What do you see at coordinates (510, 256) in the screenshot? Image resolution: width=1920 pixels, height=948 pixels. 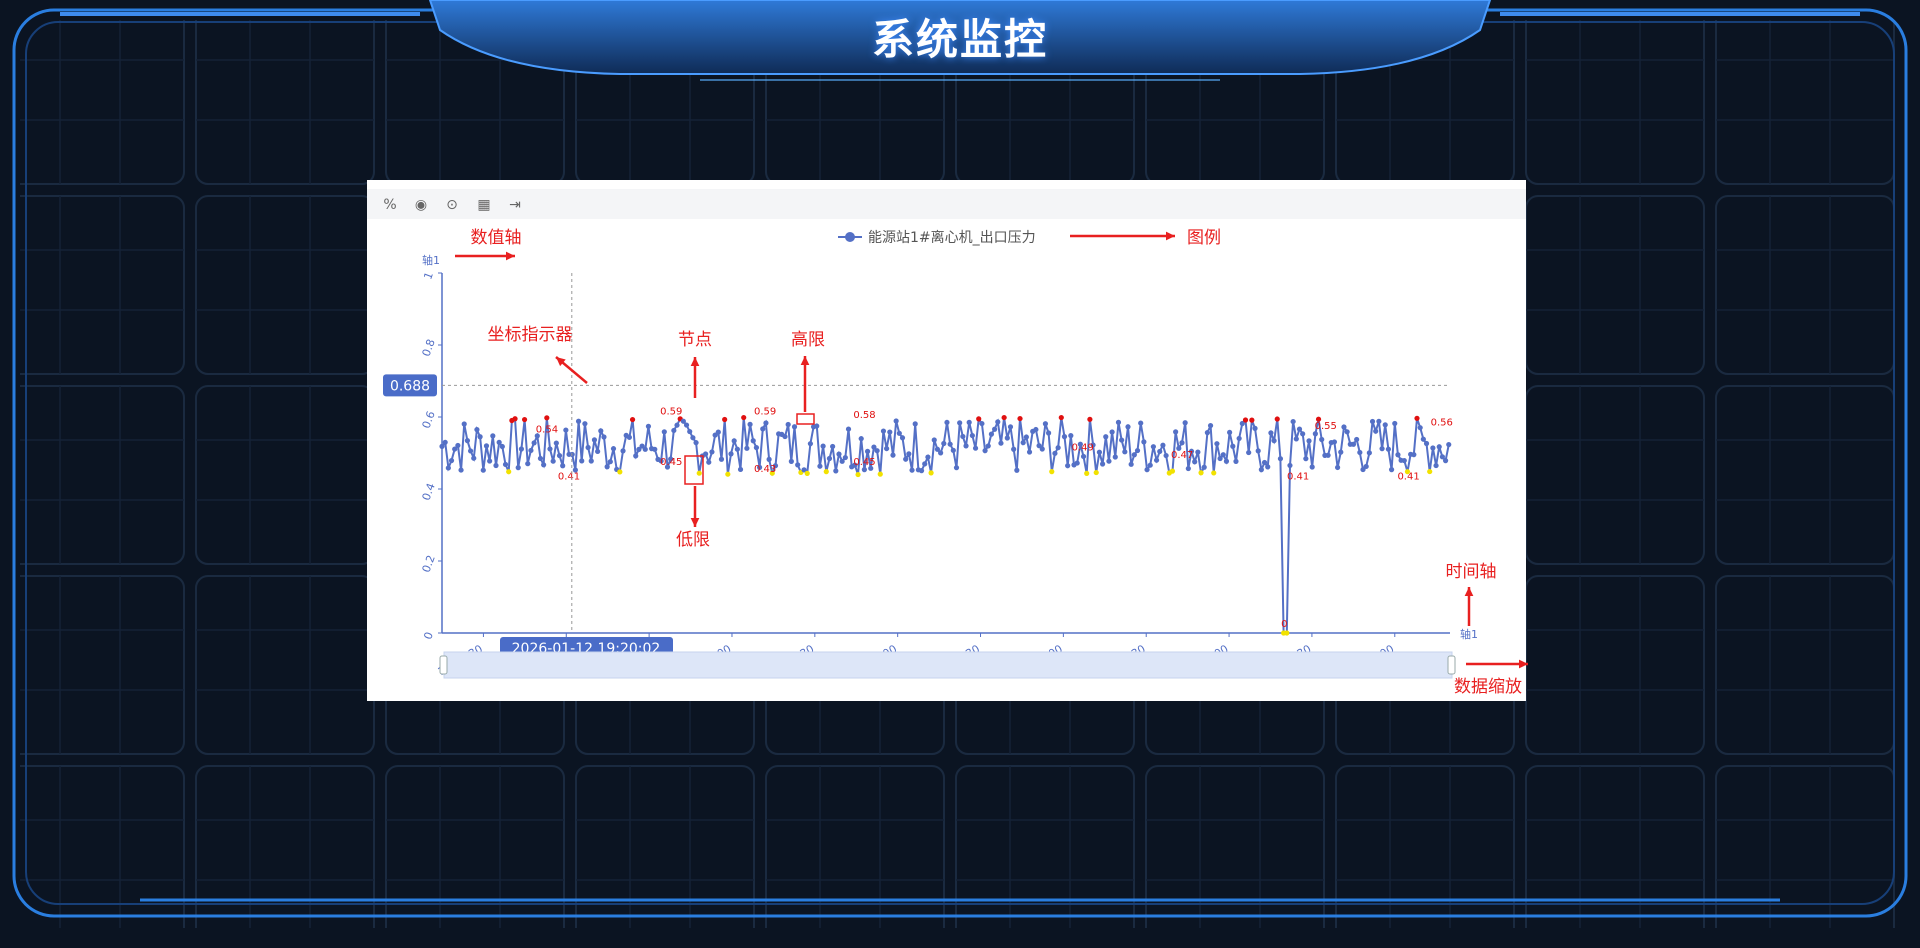 I see `annotation-value-axis-arrow-head` at bounding box center [510, 256].